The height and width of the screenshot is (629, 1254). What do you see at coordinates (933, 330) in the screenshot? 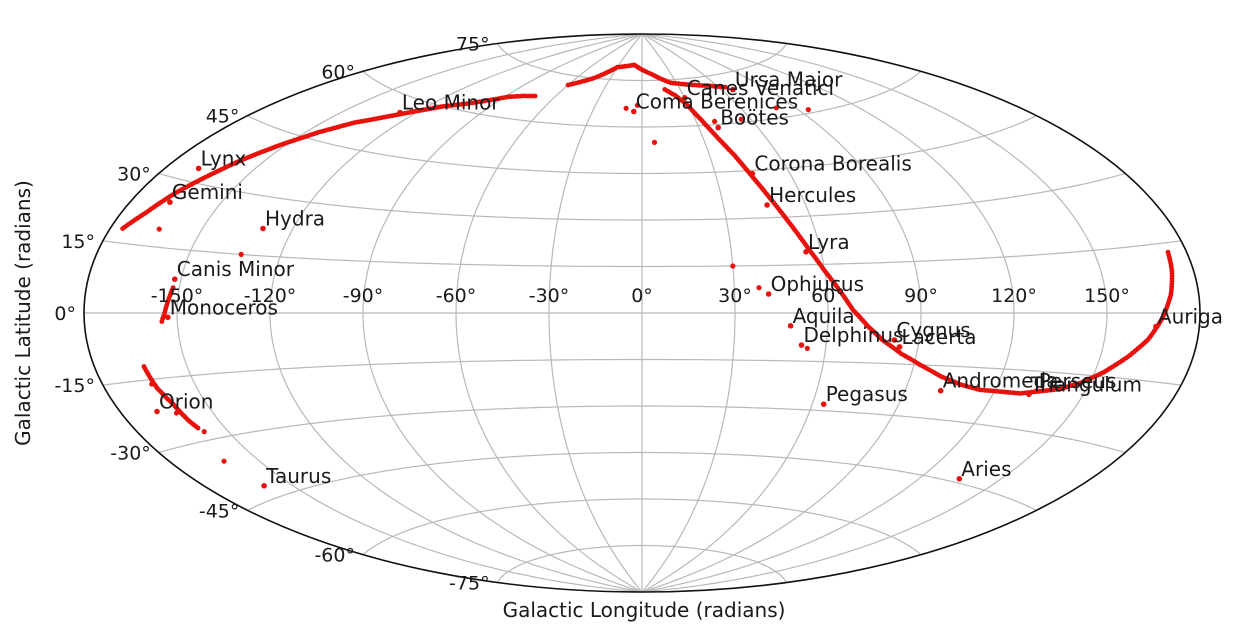
I see `constellation-label: Cygnus` at bounding box center [933, 330].